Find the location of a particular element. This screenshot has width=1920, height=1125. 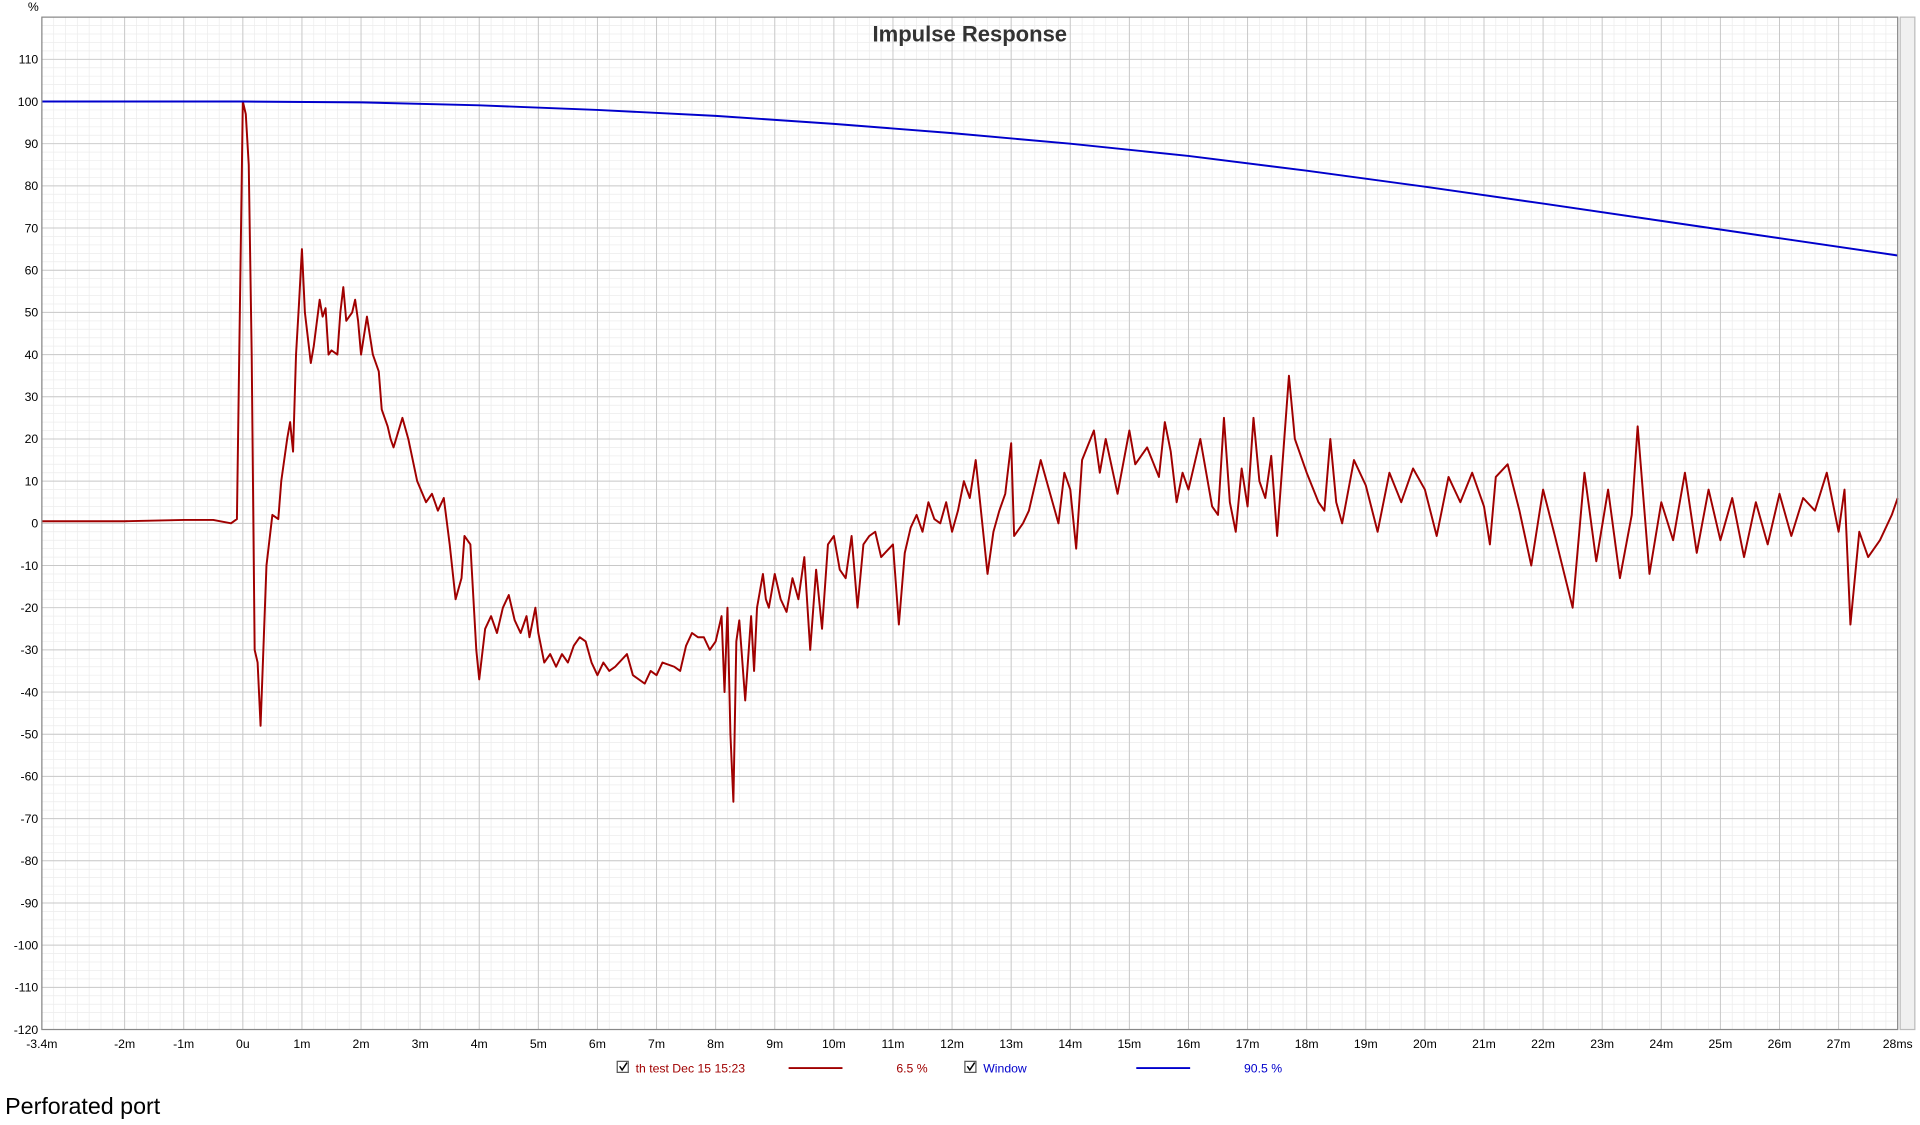

x-tick-label: 11m is located at coordinates (893, 1044).